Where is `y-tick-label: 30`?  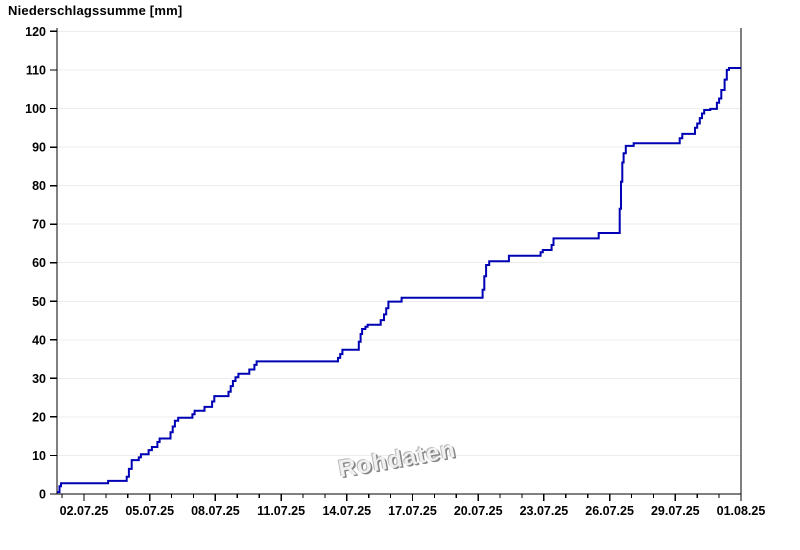 y-tick-label: 30 is located at coordinates (39, 379).